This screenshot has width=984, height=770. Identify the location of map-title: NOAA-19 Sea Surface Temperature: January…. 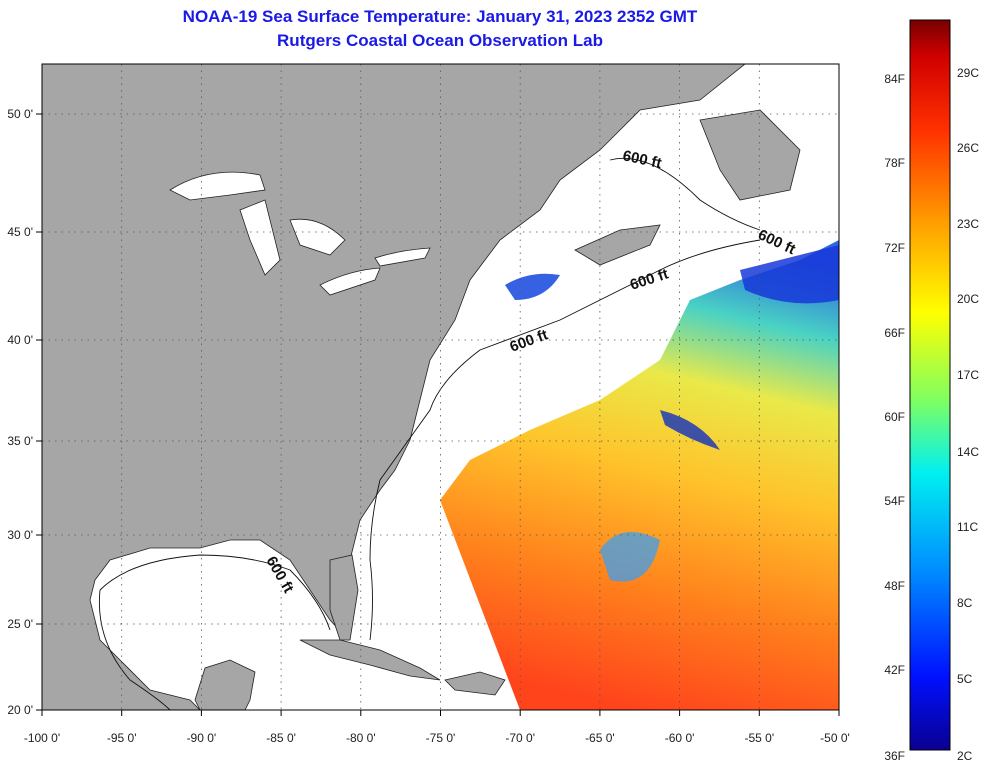
(440, 16).